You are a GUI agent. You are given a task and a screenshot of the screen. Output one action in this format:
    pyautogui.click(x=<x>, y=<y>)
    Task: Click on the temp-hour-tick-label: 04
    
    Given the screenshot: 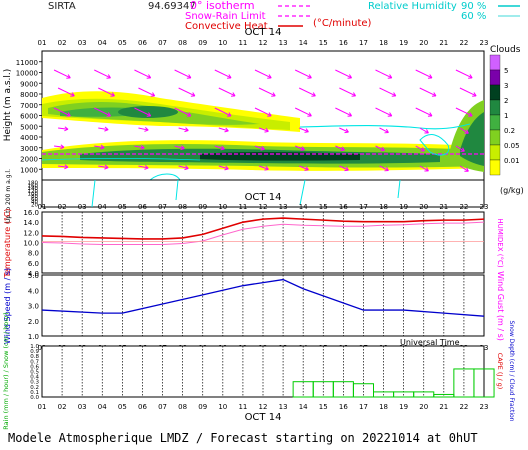 What is the action you would take?
    pyautogui.click(x=102, y=207)
    